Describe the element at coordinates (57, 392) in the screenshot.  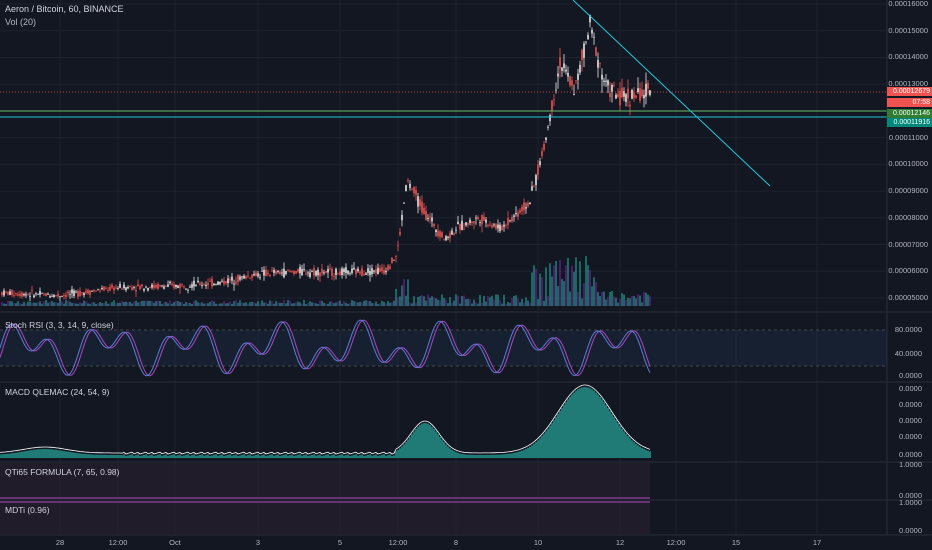
I see `macd-label: MACD QLEMAC (24, 54, 9)` at that location.